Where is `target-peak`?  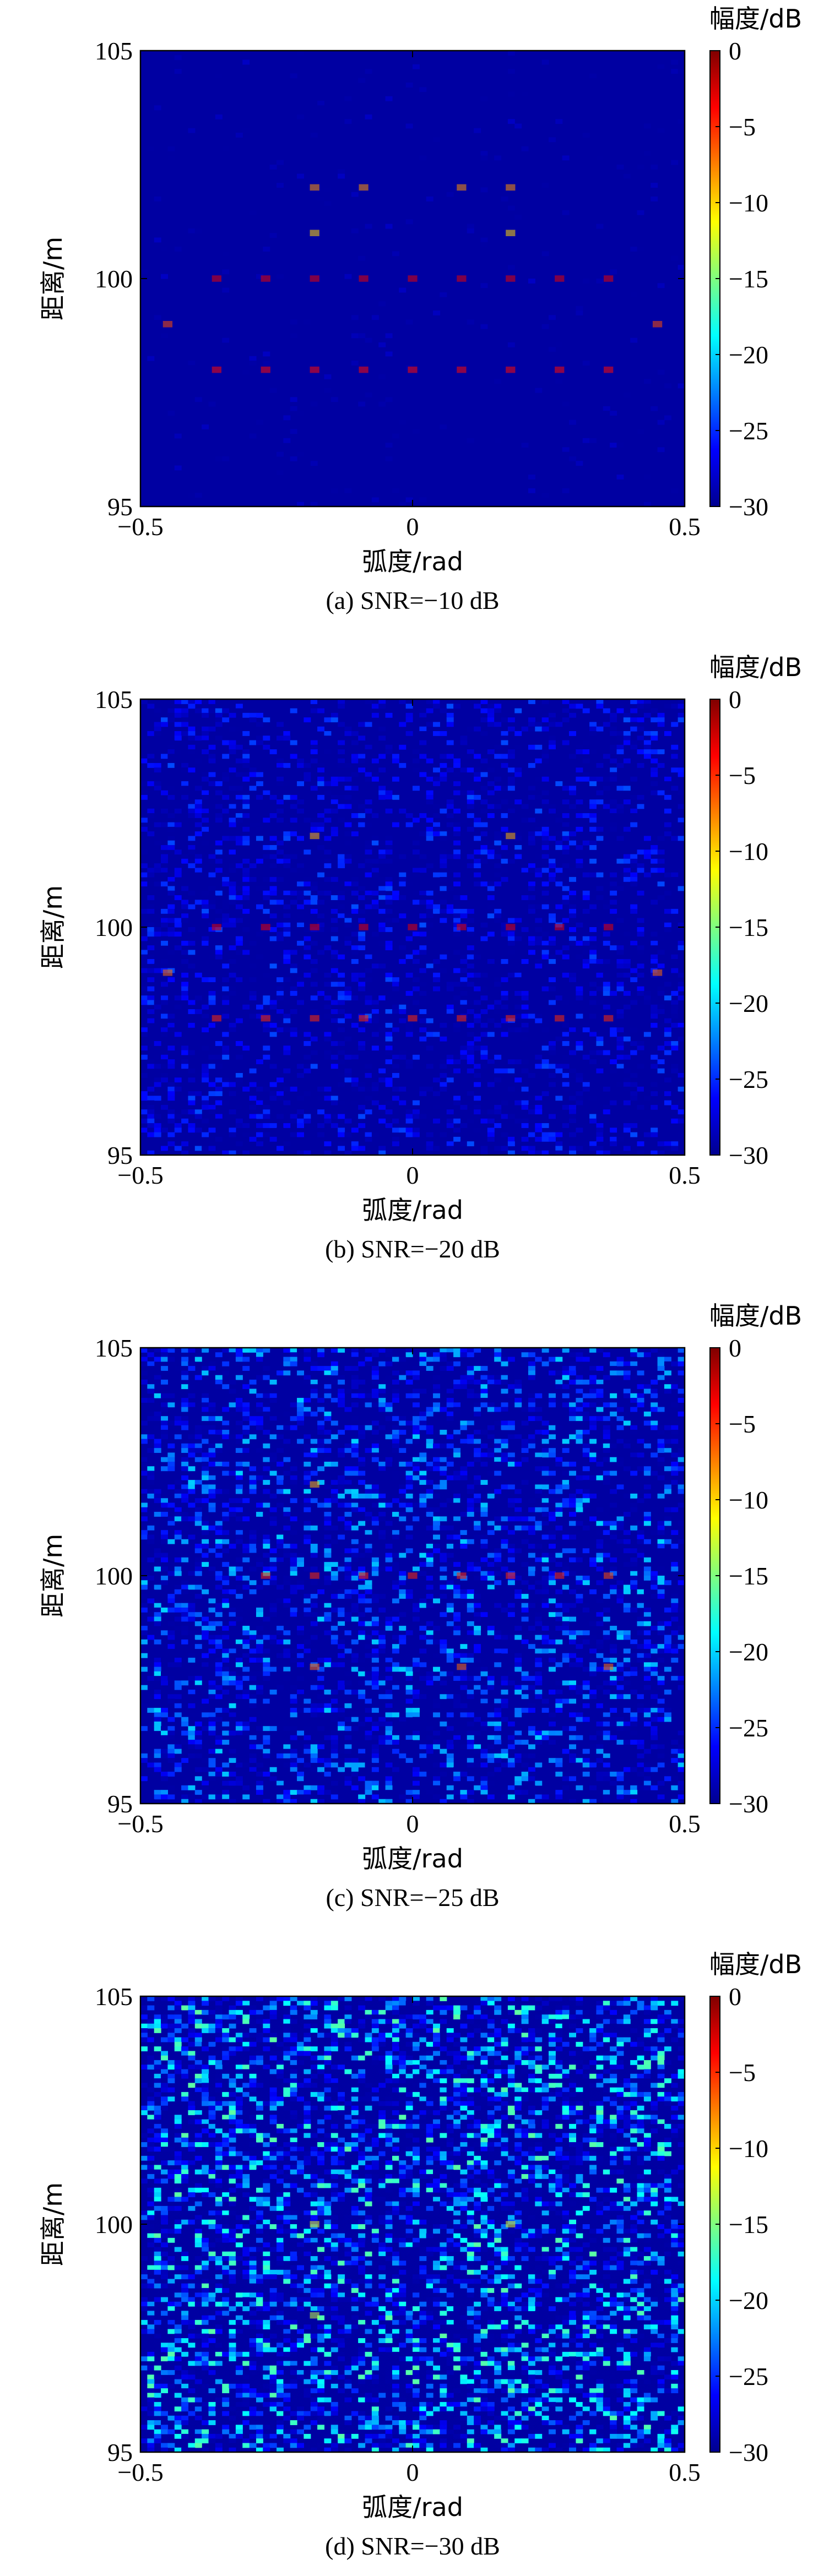 target-peak is located at coordinates (265, 927).